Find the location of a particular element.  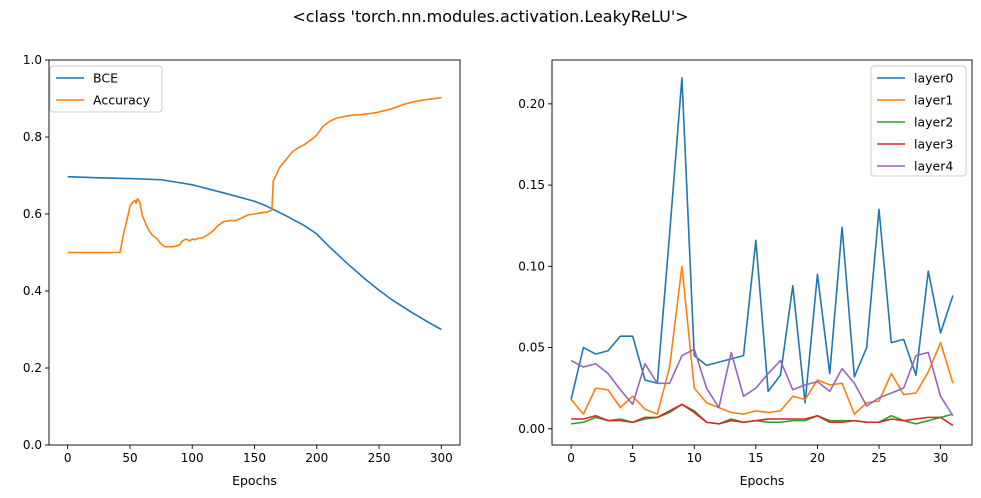

x-tick-label: 200 is located at coordinates (316, 458).